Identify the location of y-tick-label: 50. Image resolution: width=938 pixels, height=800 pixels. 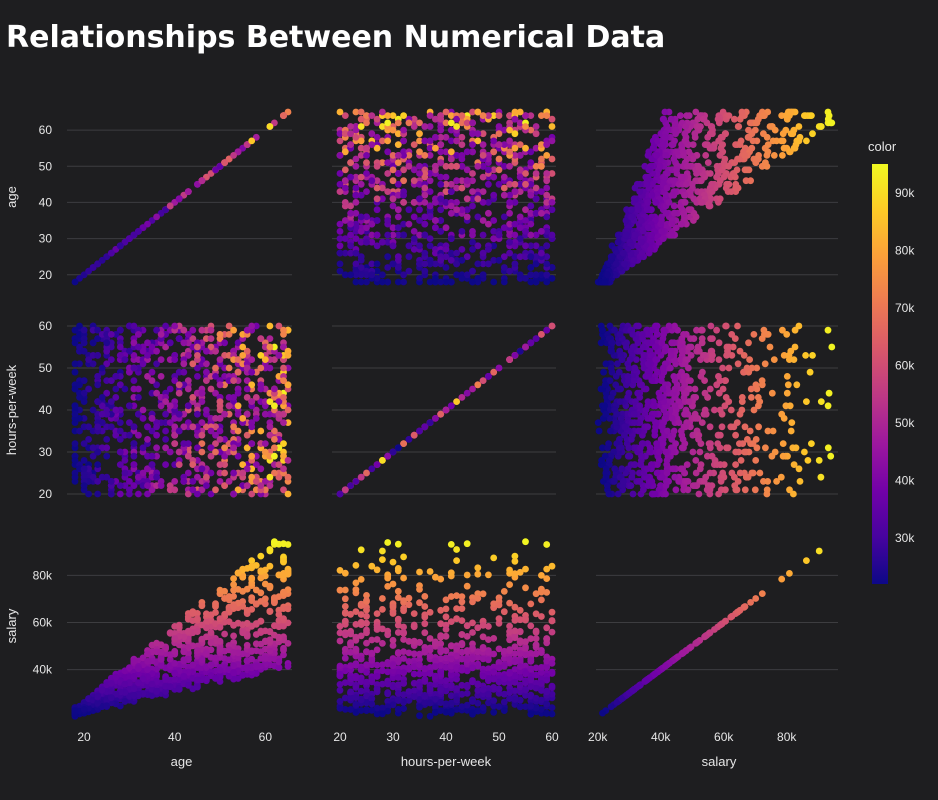
(46, 166).